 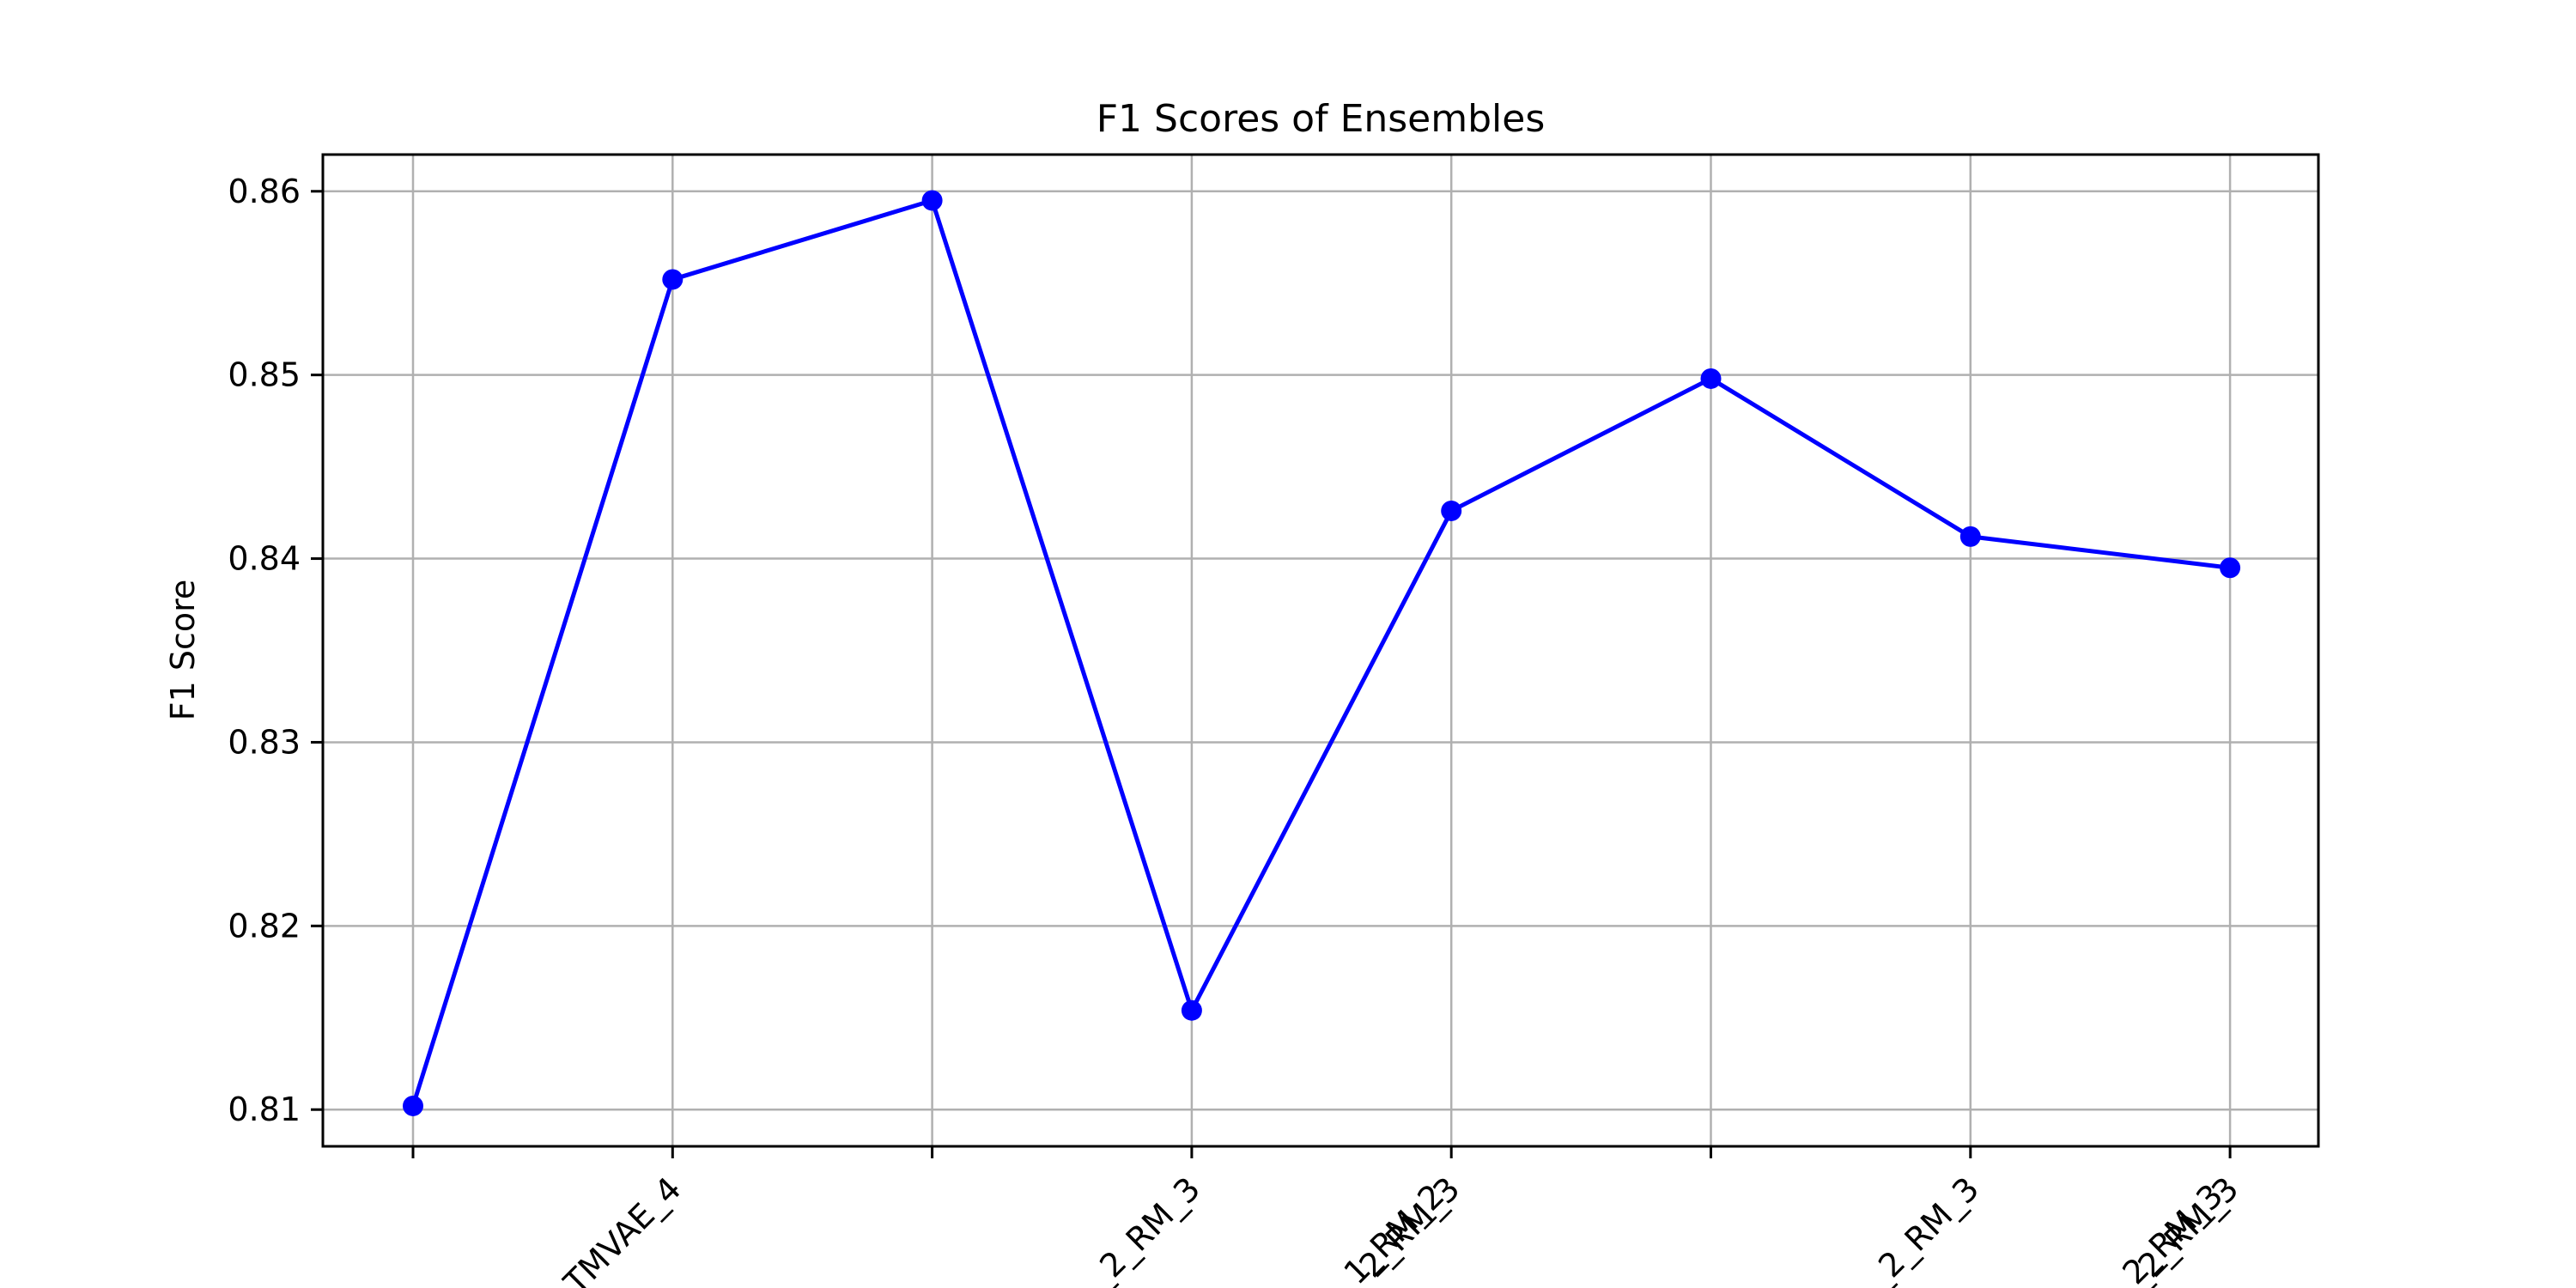 What do you see at coordinates (264, 559) in the screenshot?
I see `y-tick-label: 0.84` at bounding box center [264, 559].